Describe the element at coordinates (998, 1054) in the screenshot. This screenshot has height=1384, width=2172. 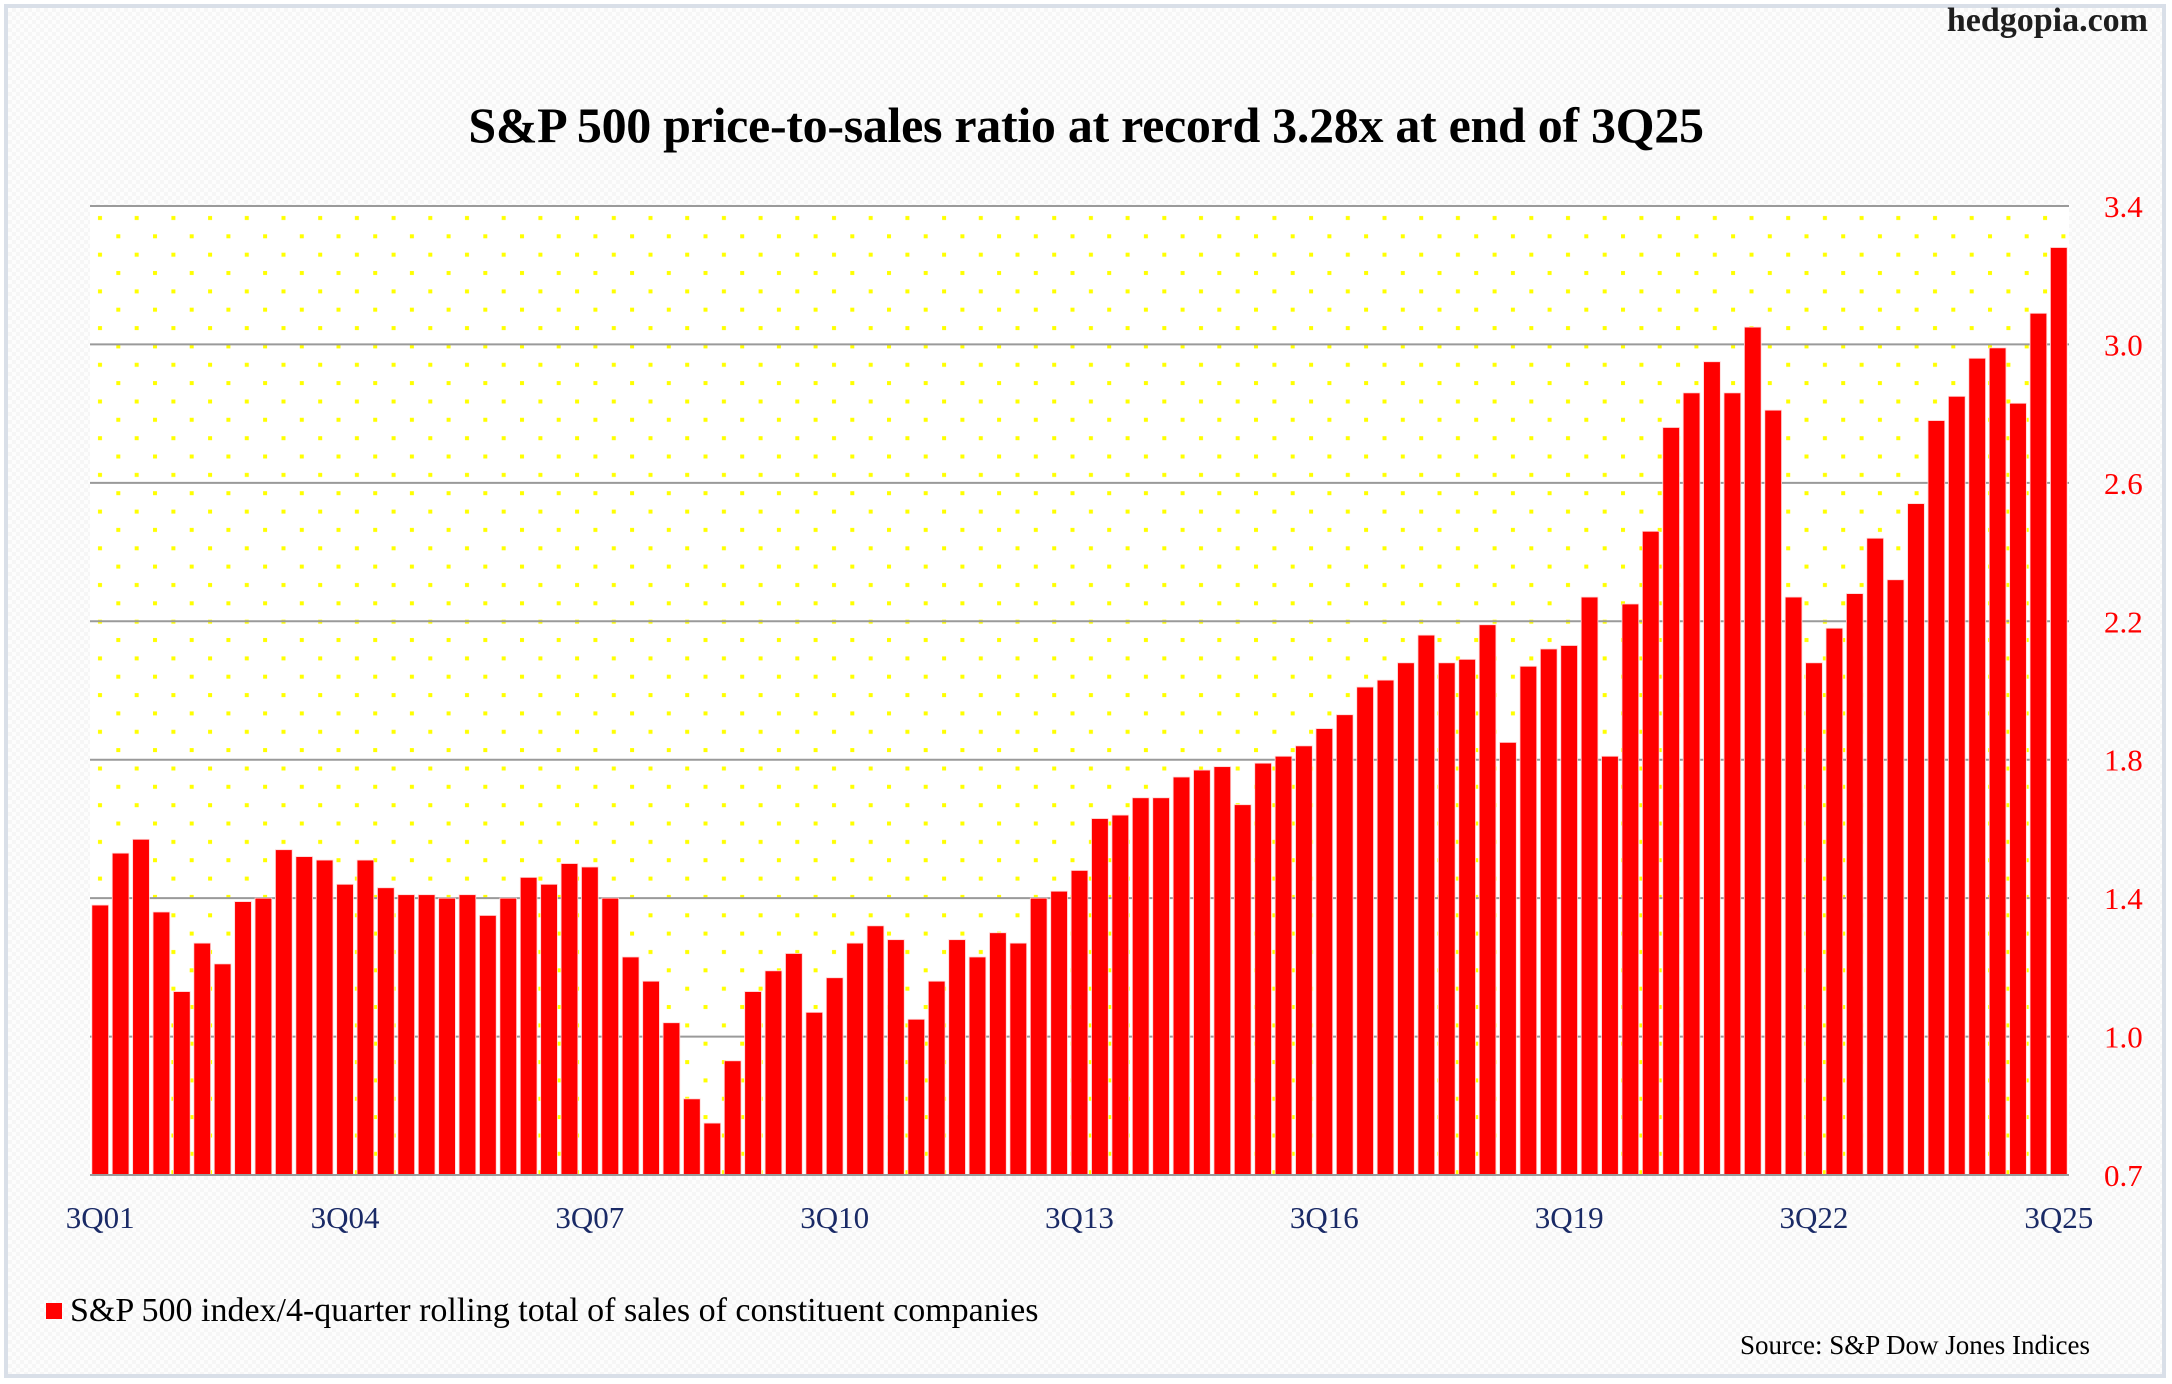
I see `bar-3Q12` at that location.